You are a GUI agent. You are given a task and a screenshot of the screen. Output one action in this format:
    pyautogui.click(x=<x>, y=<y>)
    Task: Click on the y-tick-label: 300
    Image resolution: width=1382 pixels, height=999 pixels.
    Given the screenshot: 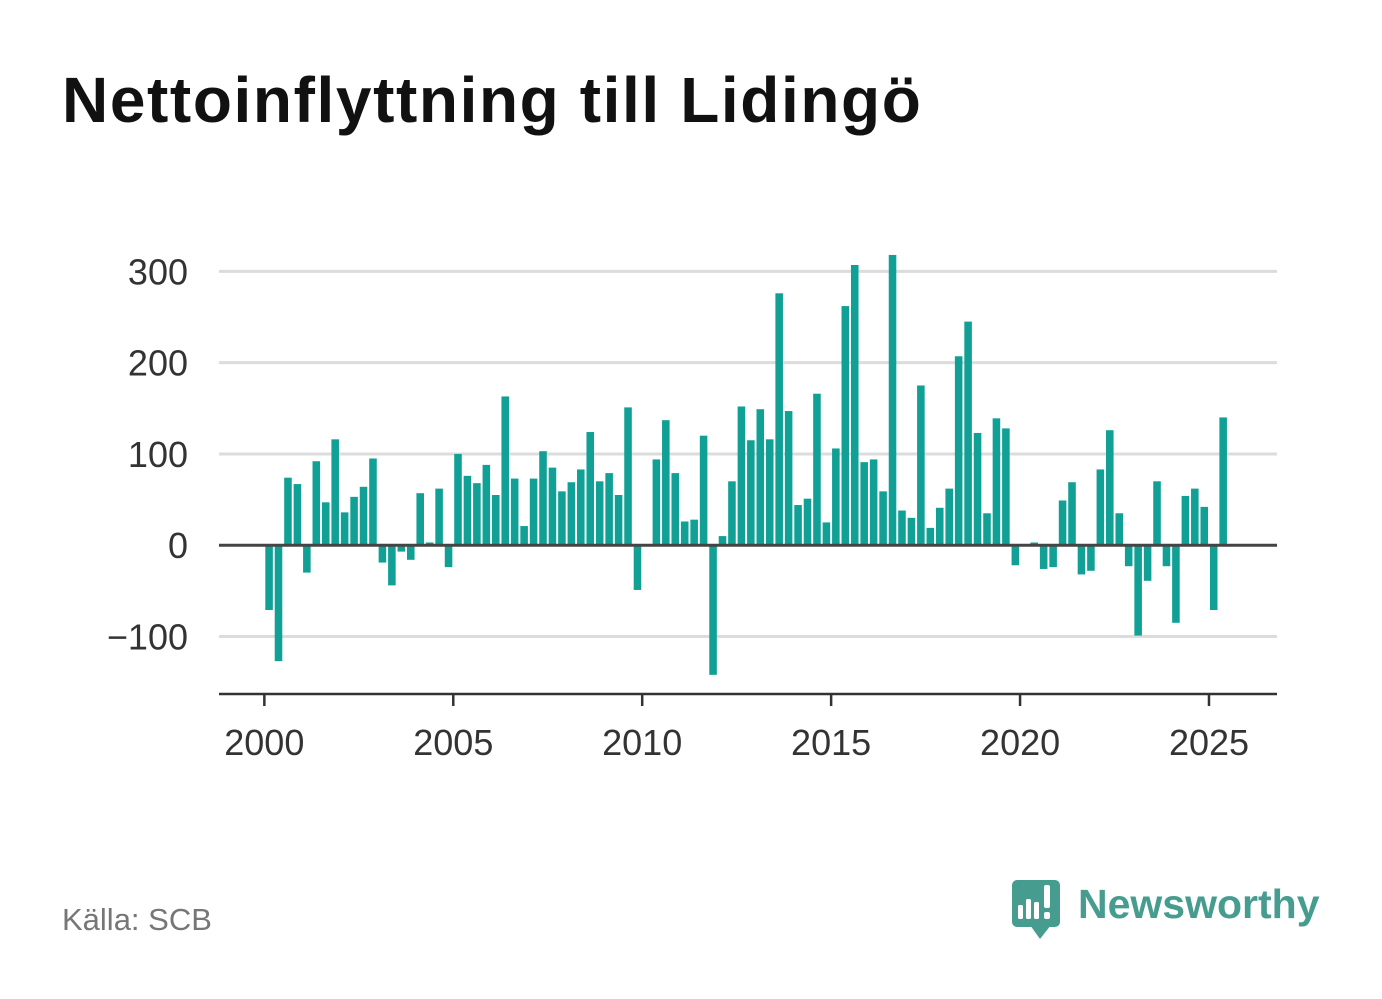 What is the action you would take?
    pyautogui.click(x=158, y=271)
    